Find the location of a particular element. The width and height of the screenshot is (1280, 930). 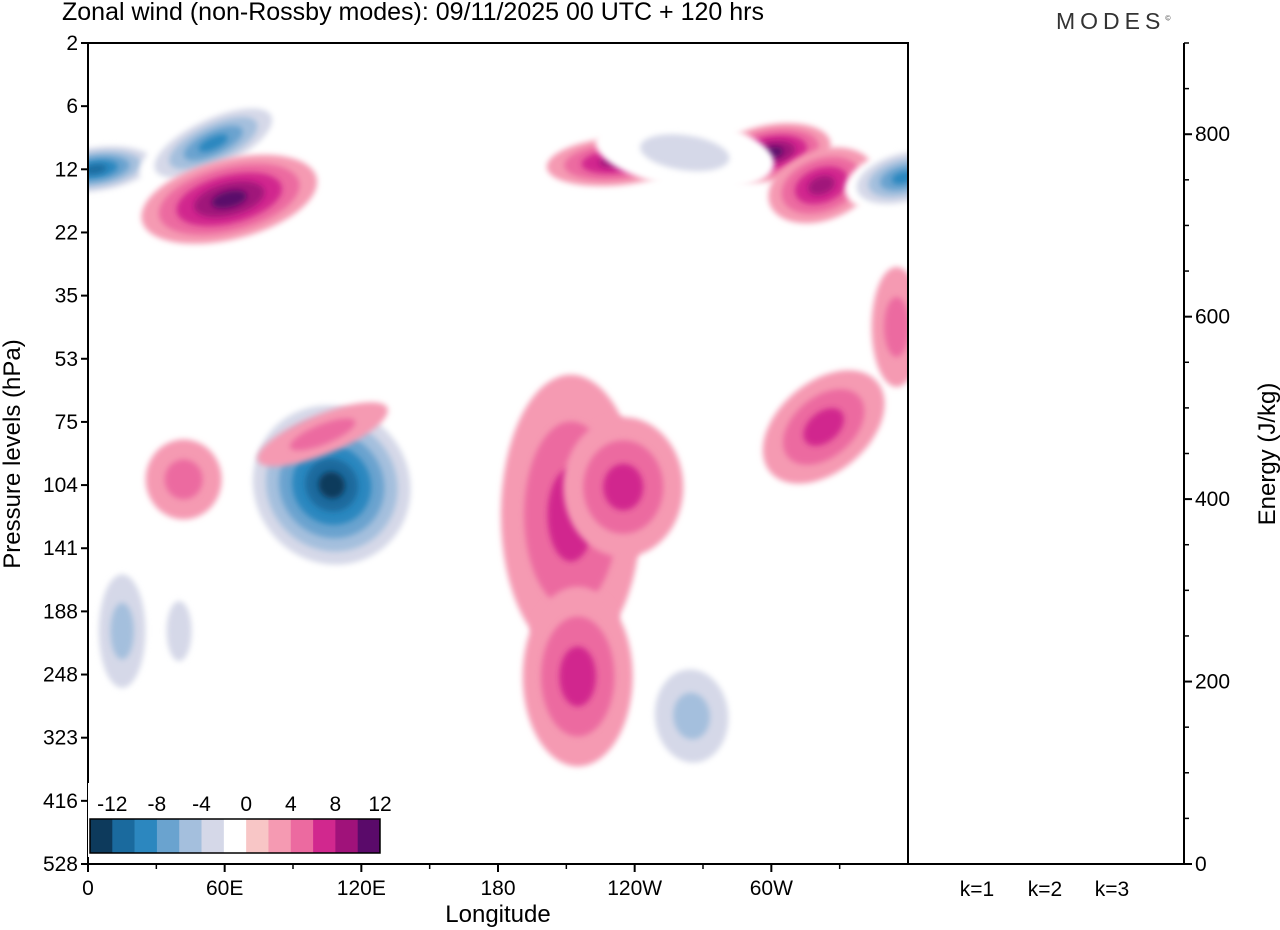

y-tick-label: 323 is located at coordinates (60, 738).